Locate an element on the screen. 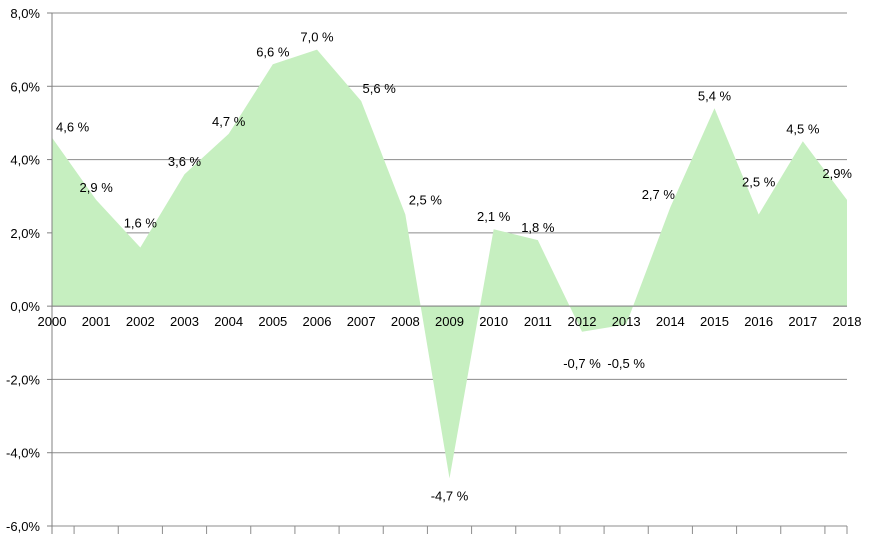 This screenshot has height=542, width=871. x-tick-label: 2013 is located at coordinates (626, 321).